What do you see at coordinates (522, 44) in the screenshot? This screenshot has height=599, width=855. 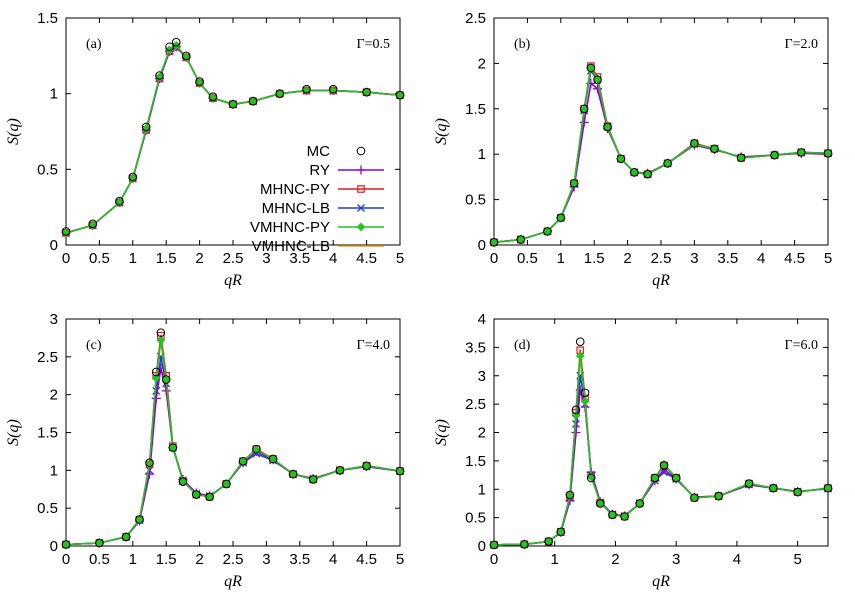 I see `panel-tag: (b)` at bounding box center [522, 44].